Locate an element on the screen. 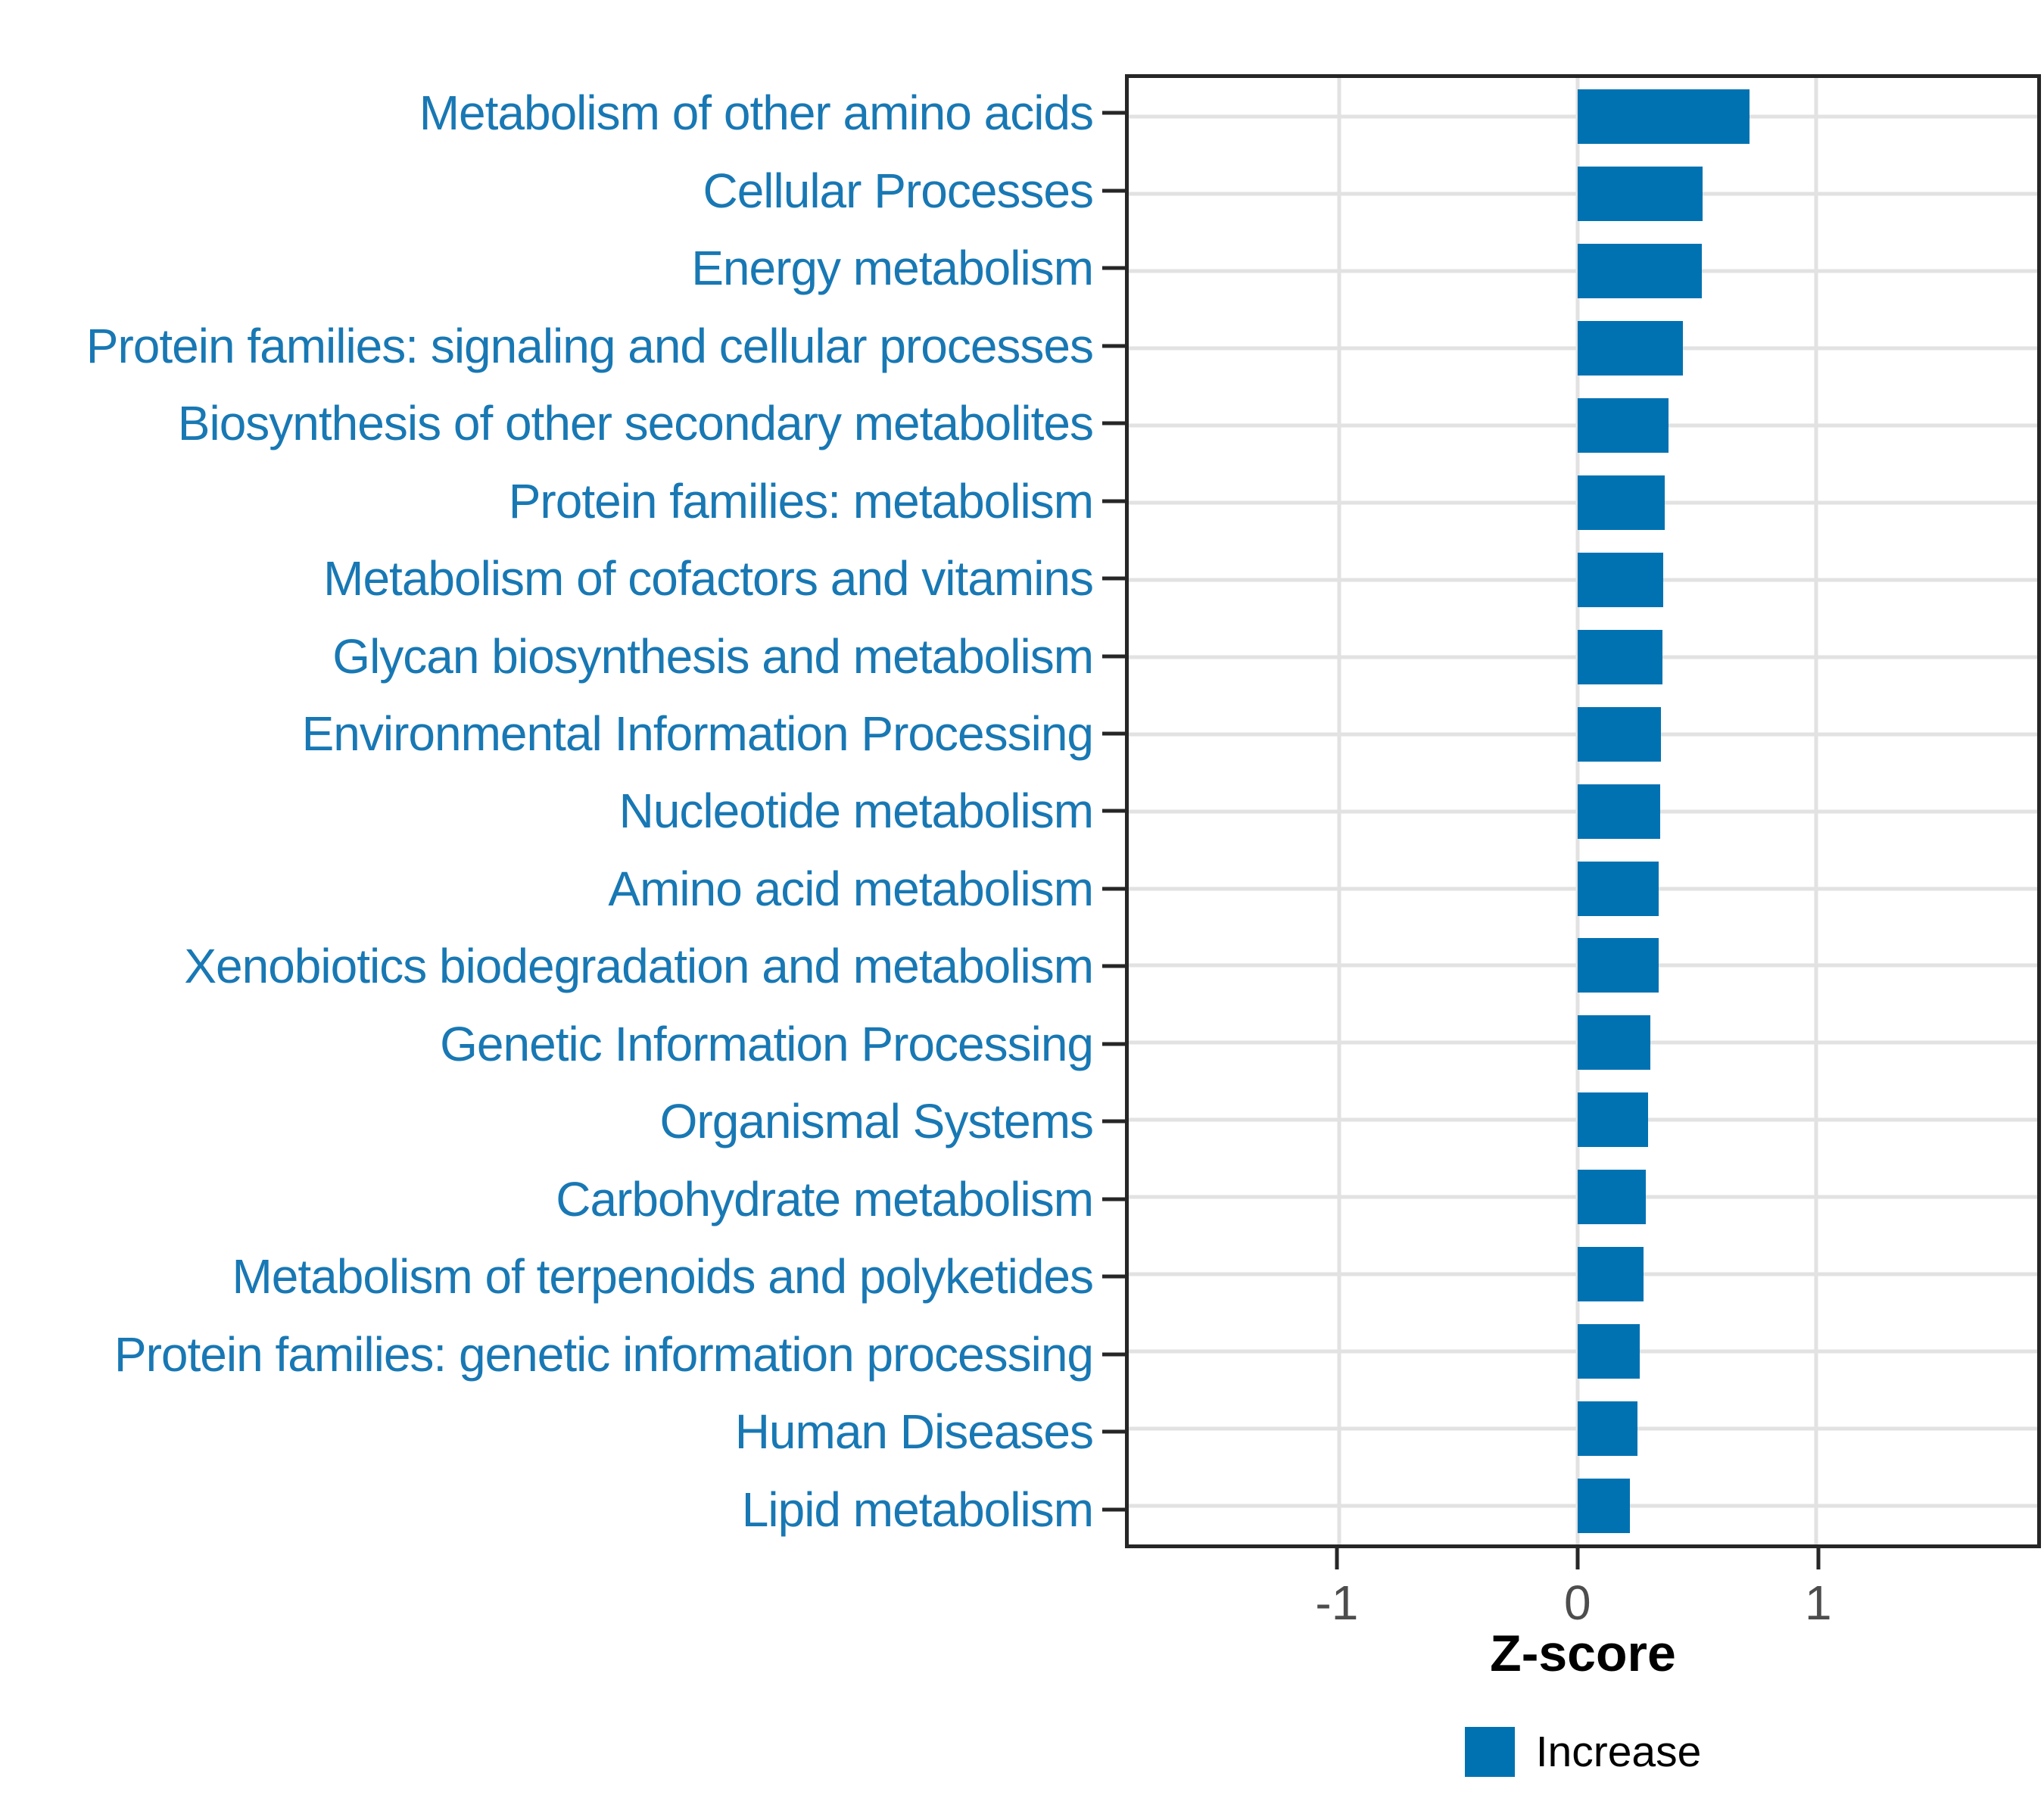 This screenshot has width=2044, height=1817. legend: Increase is located at coordinates (1583, 1752).